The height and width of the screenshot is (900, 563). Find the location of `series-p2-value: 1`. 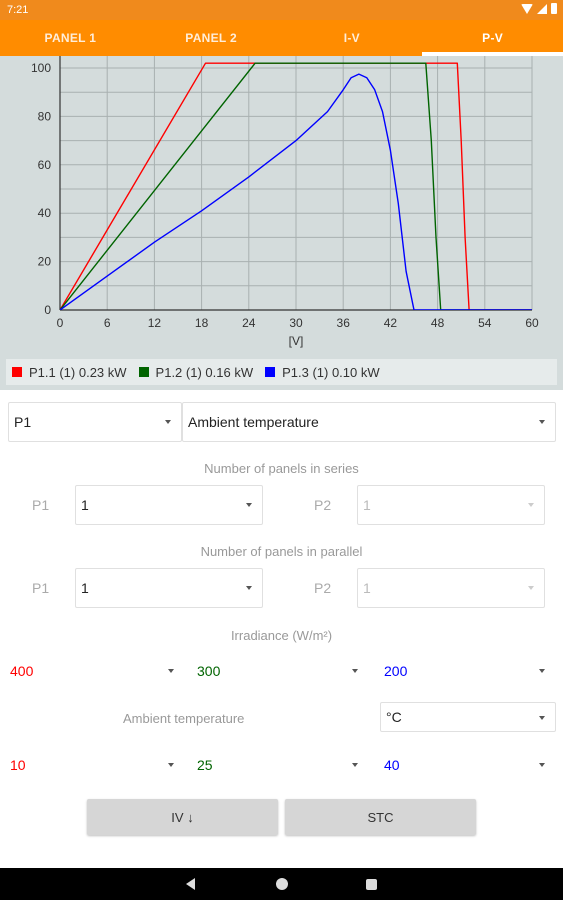

series-p2-value: 1 is located at coordinates (367, 505).